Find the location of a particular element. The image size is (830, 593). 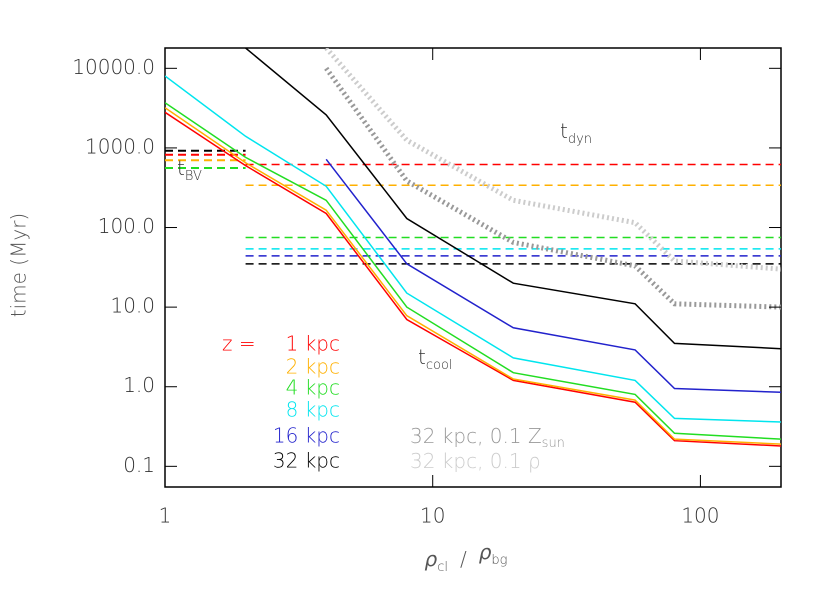

annotation: tdyn is located at coordinates (576, 133).